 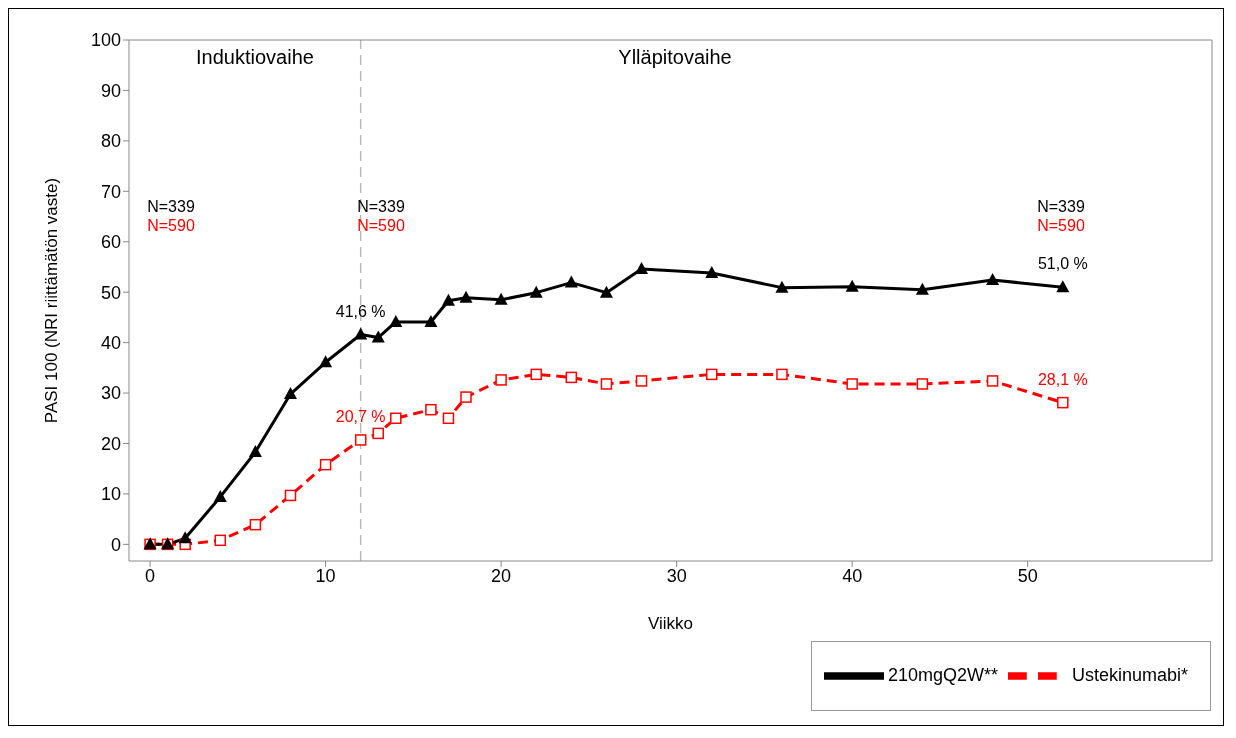 I want to click on data-label: 28,1 %, so click(x=1062, y=379).